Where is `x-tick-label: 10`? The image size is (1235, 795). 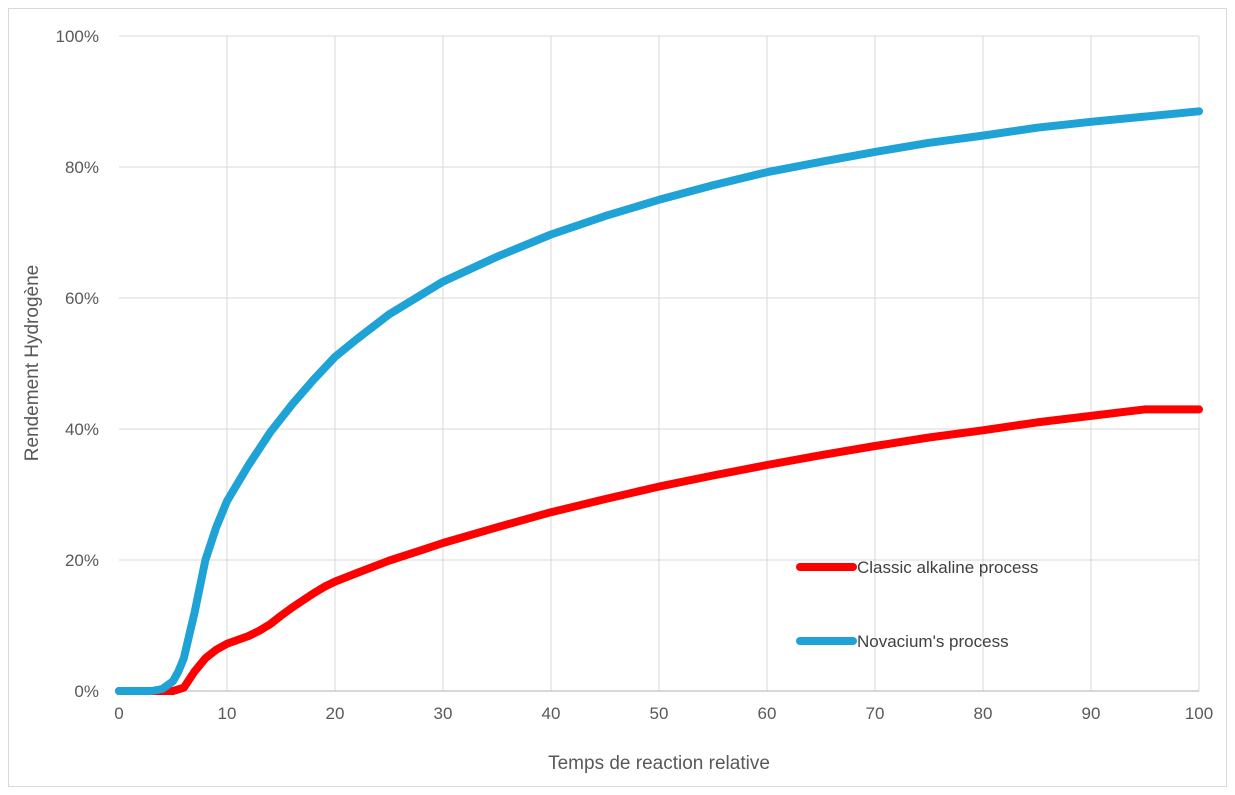
x-tick-label: 10 is located at coordinates (227, 713).